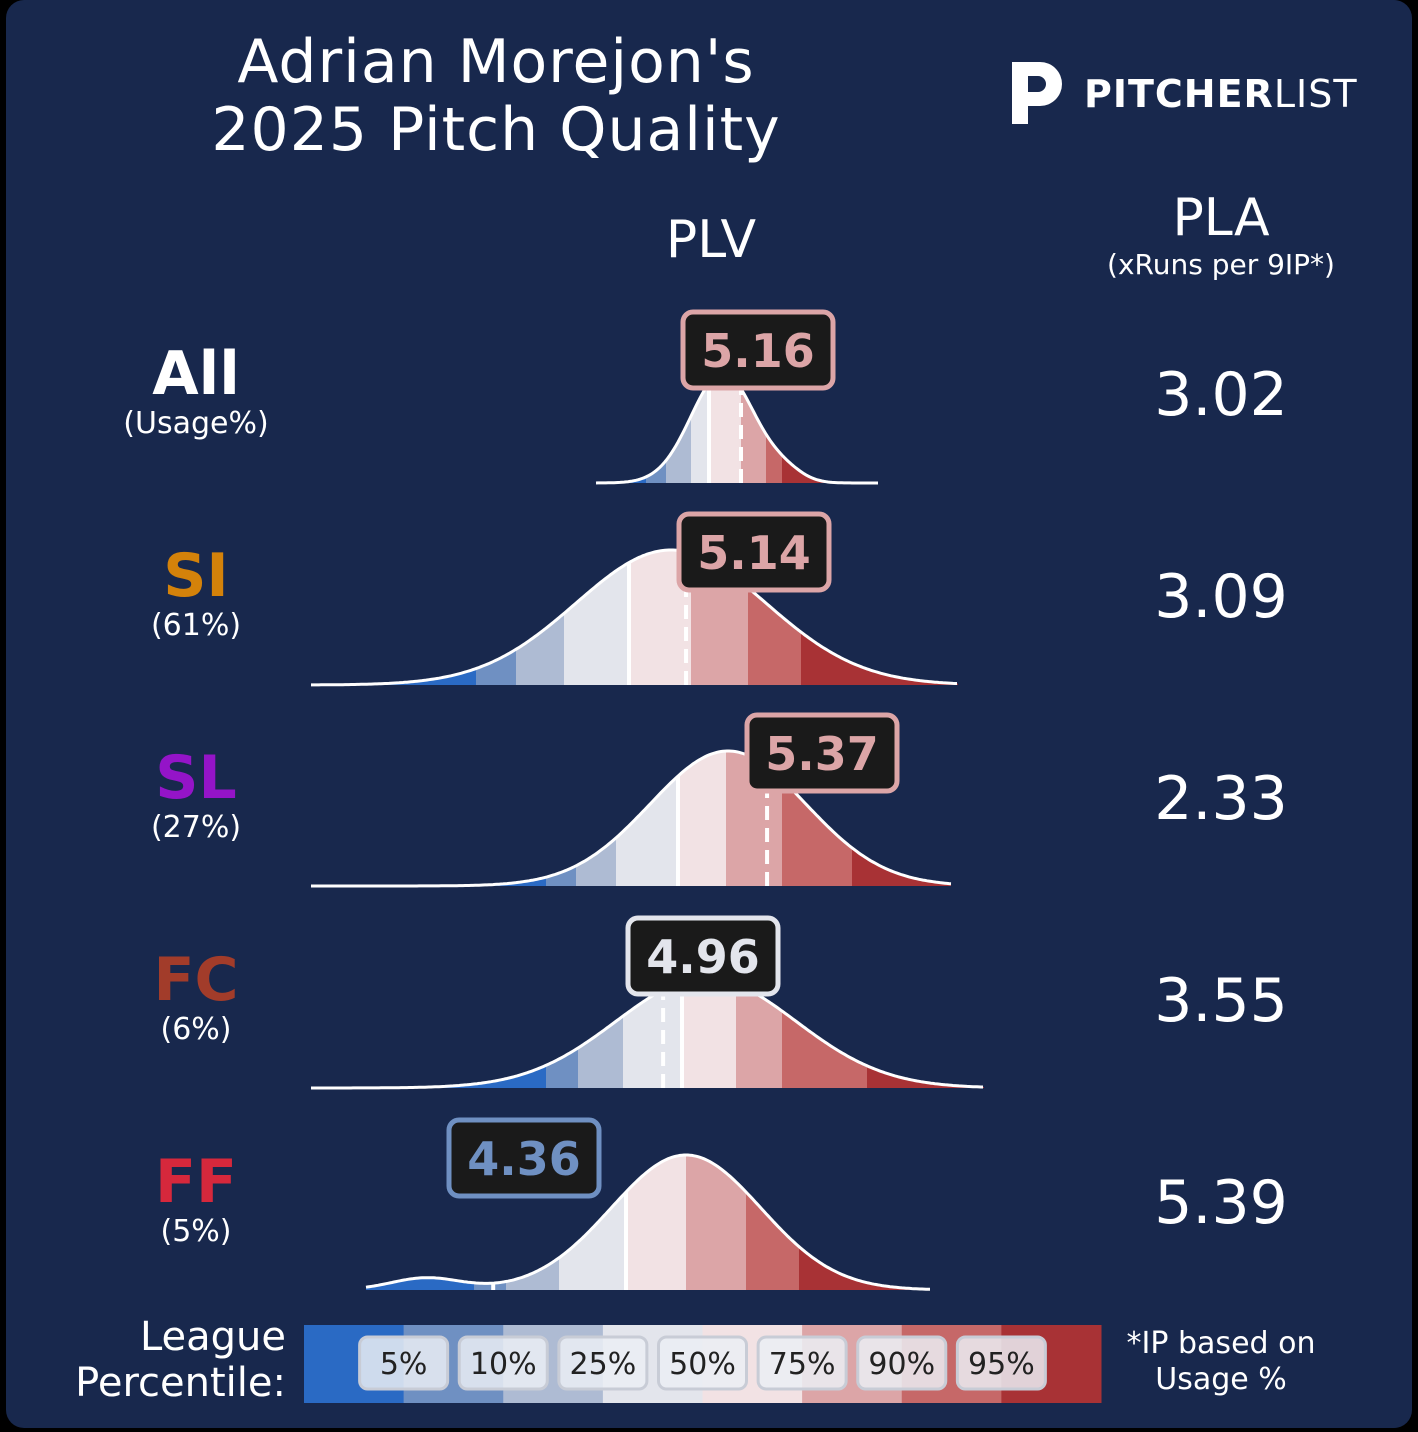 This screenshot has width=1418, height=1432. I want to click on row-label-all: All (Usage%), so click(196, 392).